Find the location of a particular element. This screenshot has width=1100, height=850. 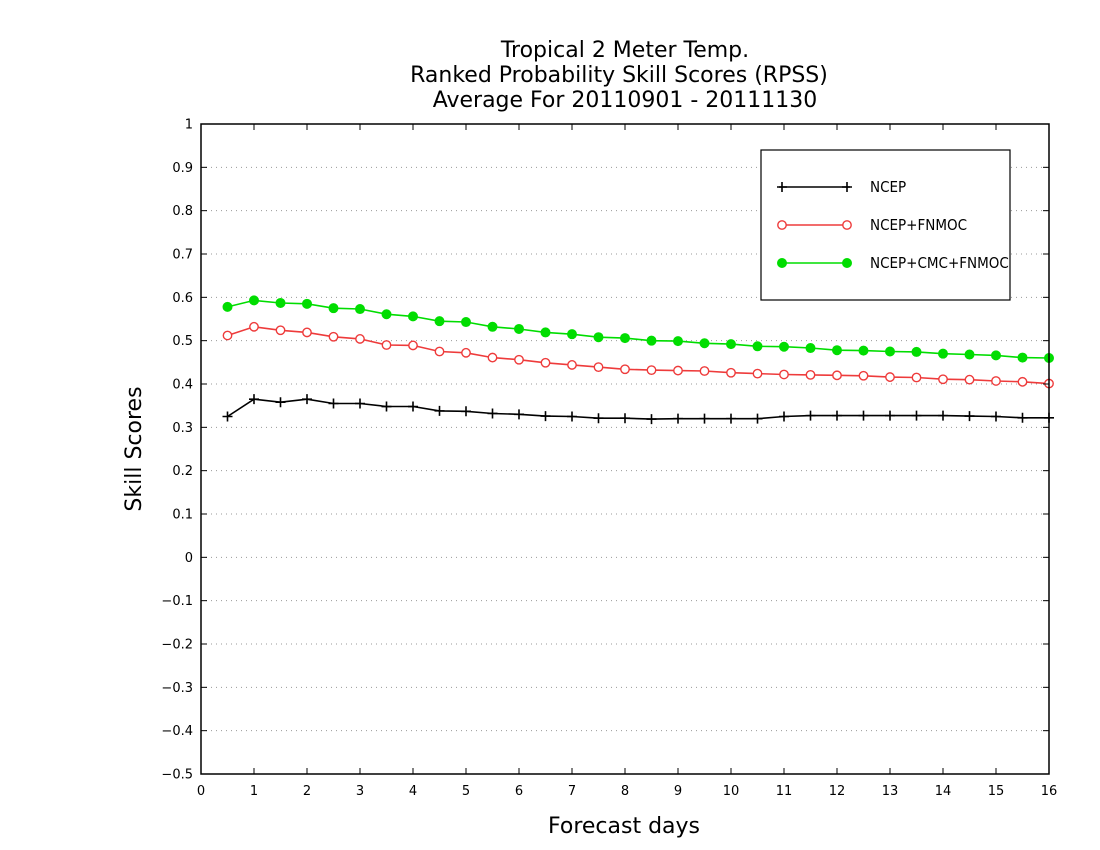

title-line-3: Average For 20110901 - 20111130 is located at coordinates (625, 100).